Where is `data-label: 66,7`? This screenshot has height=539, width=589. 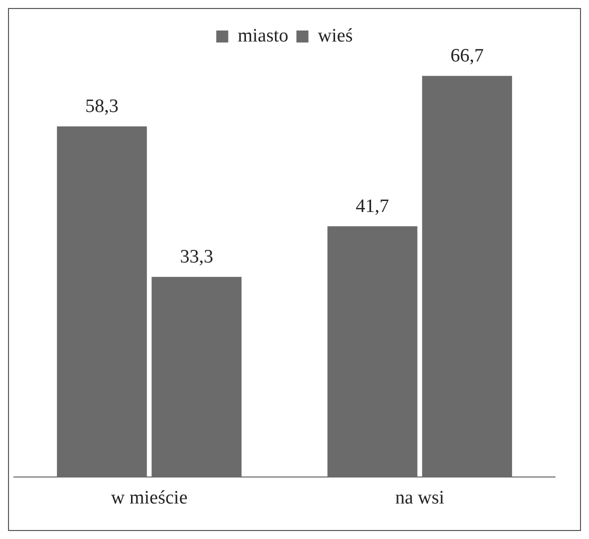
data-label: 66,7 is located at coordinates (467, 55).